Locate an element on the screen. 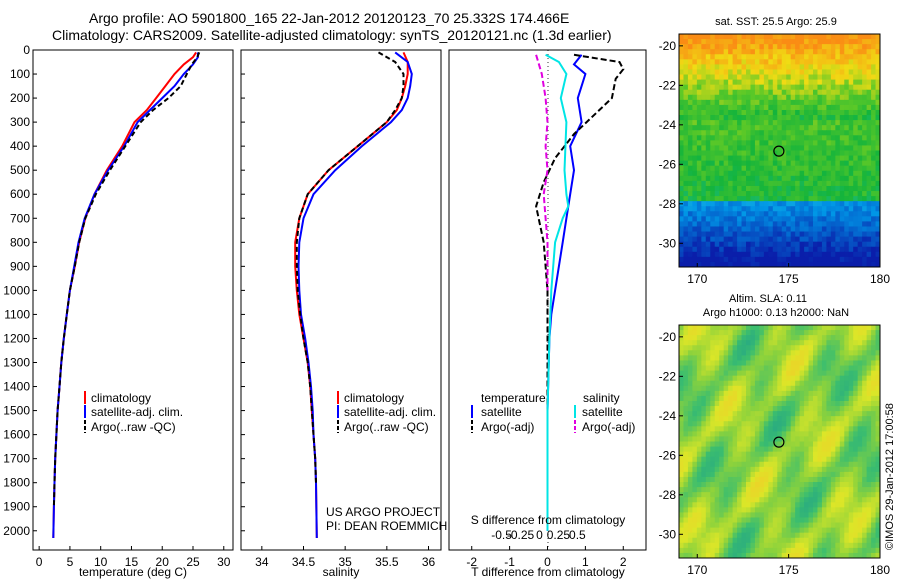 Image resolution: width=900 pixels, height=580 pixels. s-tick-label: 0.25 is located at coordinates (559, 535).